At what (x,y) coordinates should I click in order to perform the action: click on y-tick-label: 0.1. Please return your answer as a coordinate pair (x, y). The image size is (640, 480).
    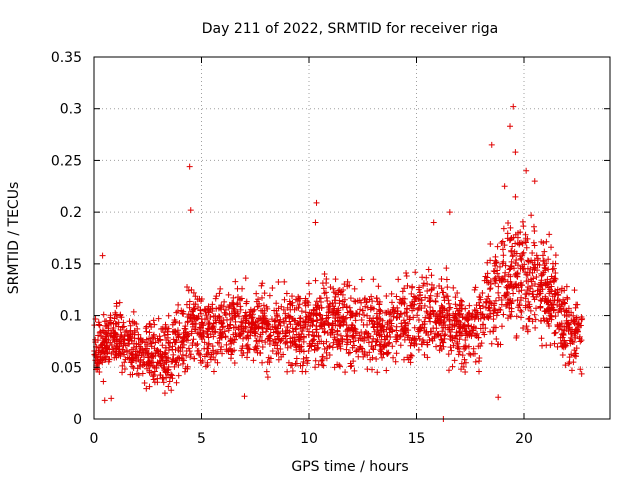
    Looking at the image, I should click on (71, 317).